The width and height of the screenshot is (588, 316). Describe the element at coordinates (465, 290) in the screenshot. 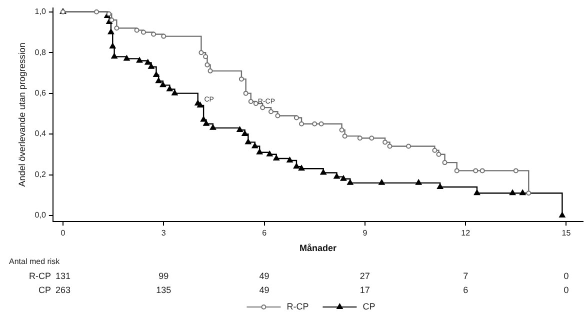

I see `text: 6` at that location.